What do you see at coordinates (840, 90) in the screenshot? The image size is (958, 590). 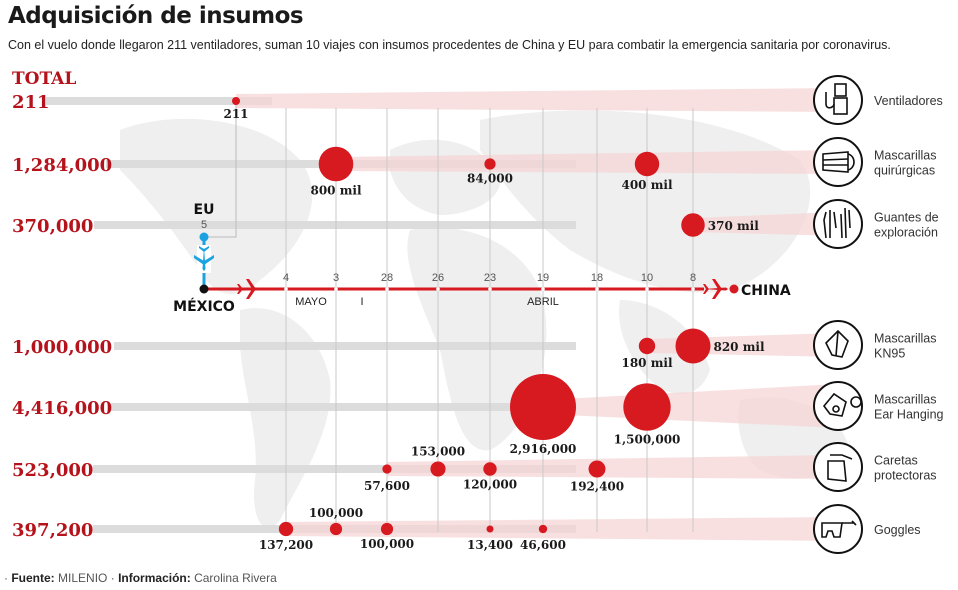 I see `ventilator-screen` at bounding box center [840, 90].